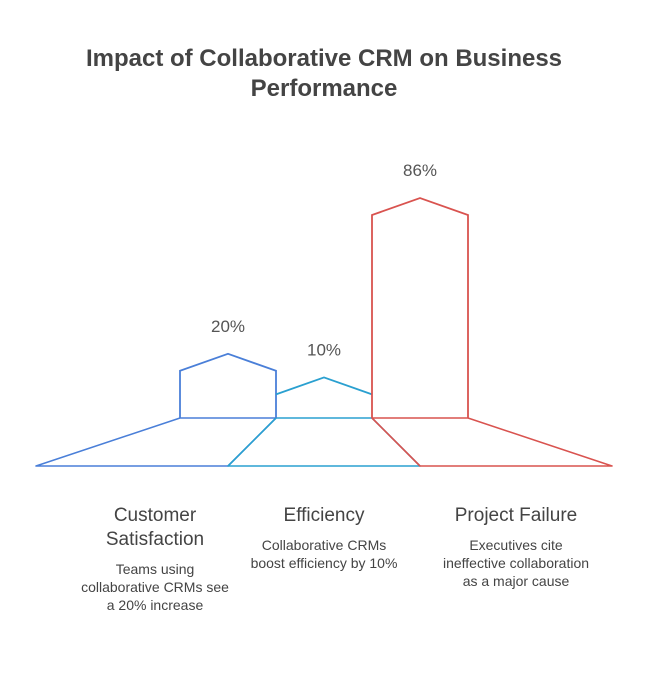  Describe the element at coordinates (324, 515) in the screenshot. I see `category-label: Efficiency` at that location.